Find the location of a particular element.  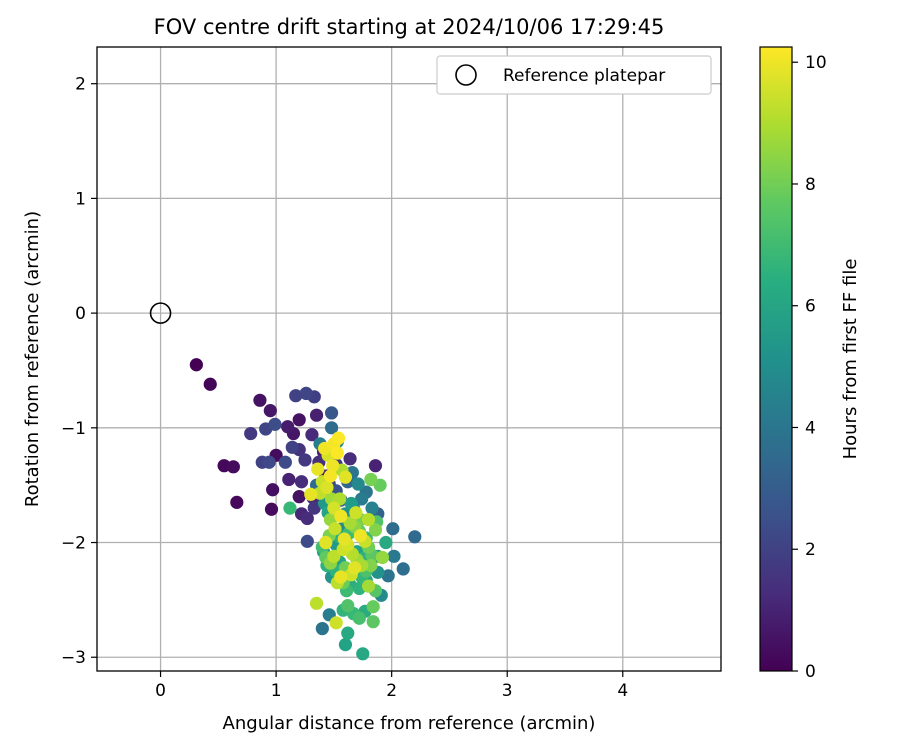

colorbar-ticks: 0 2 4 6 8 10 is located at coordinates (809, 367).